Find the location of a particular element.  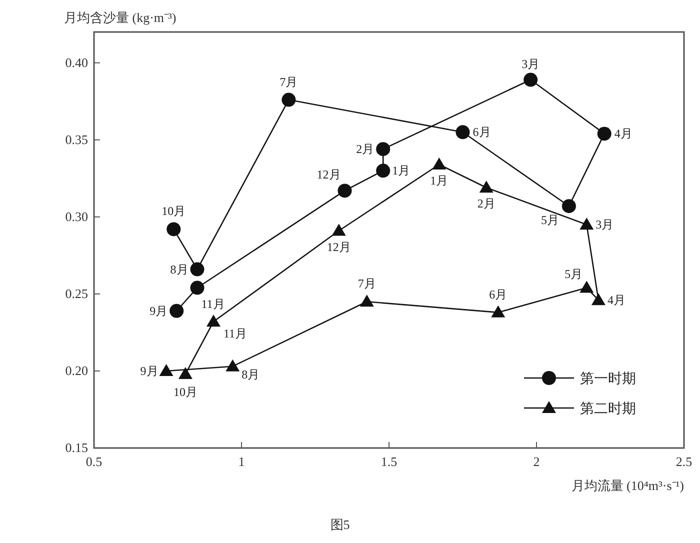

x-tick-label: 1 is located at coordinates (241, 461).